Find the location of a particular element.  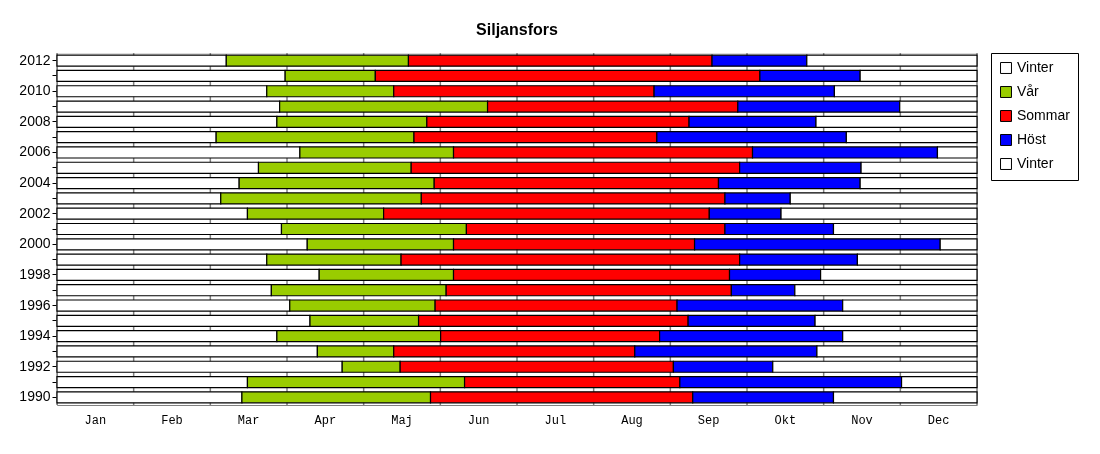

y-tick-label: 1998 is located at coordinates (35, 273).